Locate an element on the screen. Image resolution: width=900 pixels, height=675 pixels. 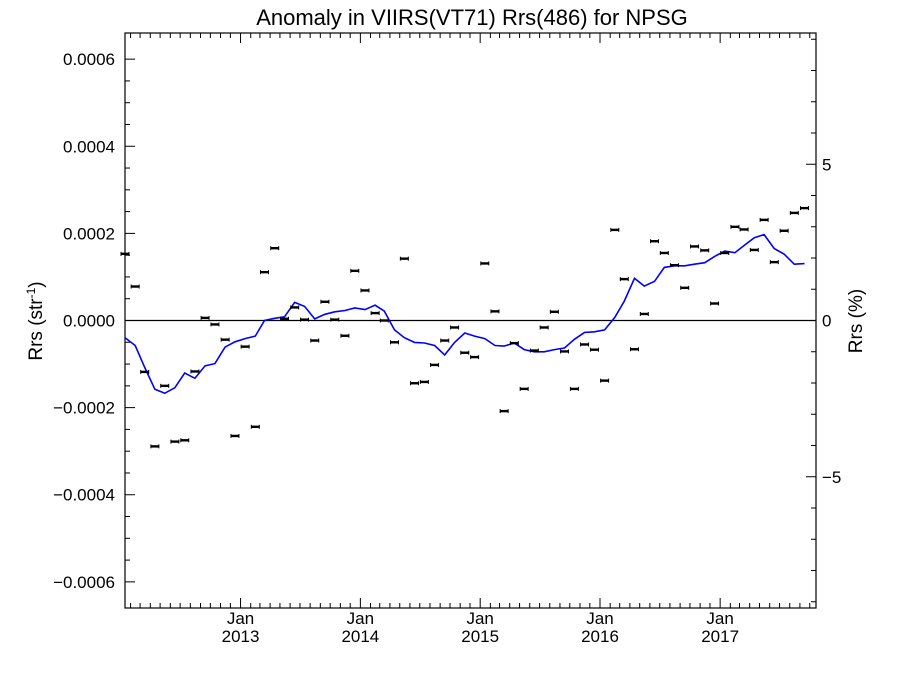
x-tick-year: 2013 is located at coordinates (241, 636).